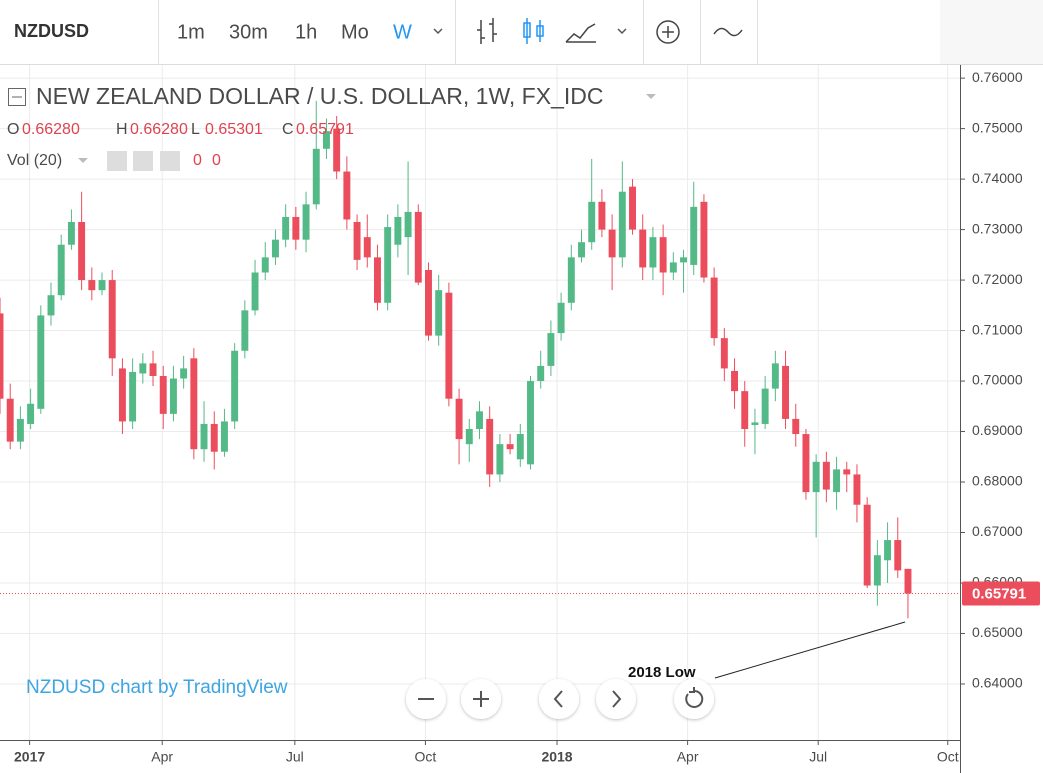  Describe the element at coordinates (662, 672) in the screenshot. I see `annotation: 2018 Low` at that location.